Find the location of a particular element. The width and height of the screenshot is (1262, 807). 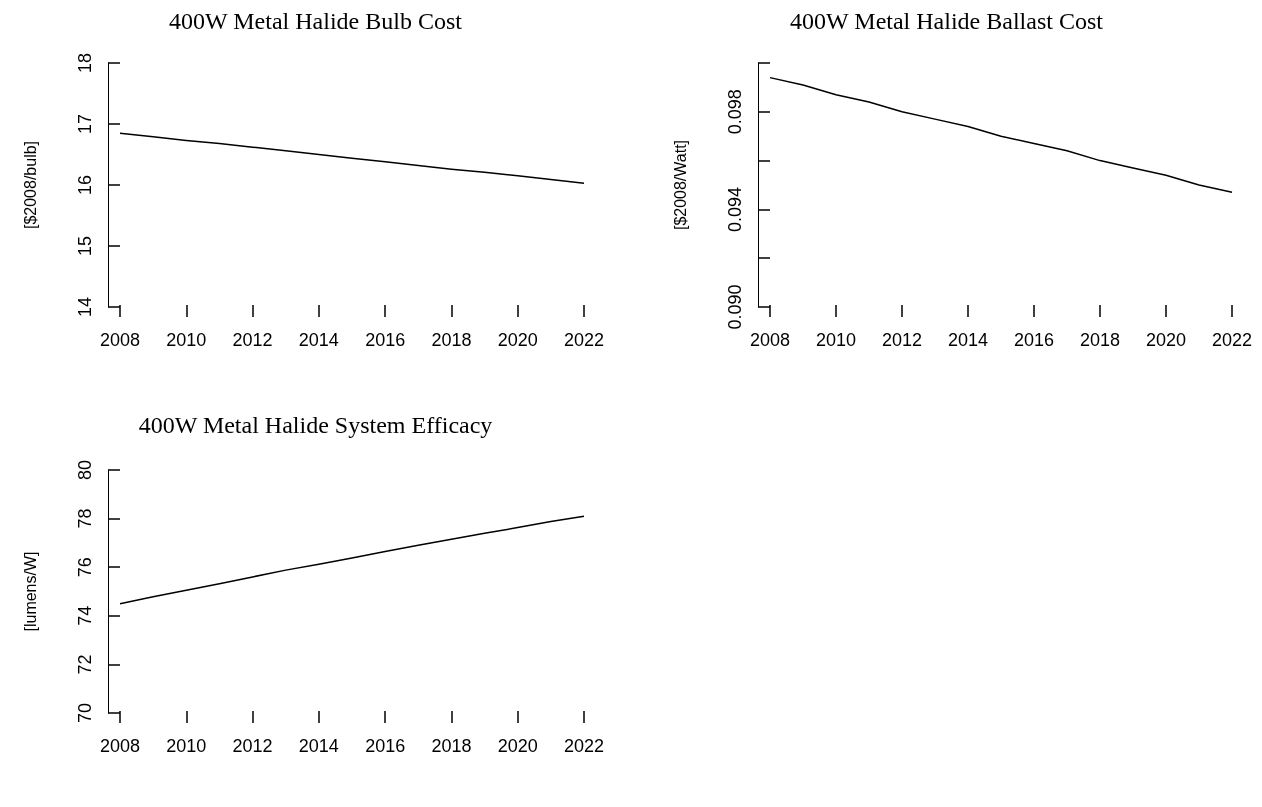

y-tick-label: 80 is located at coordinates (85, 470).